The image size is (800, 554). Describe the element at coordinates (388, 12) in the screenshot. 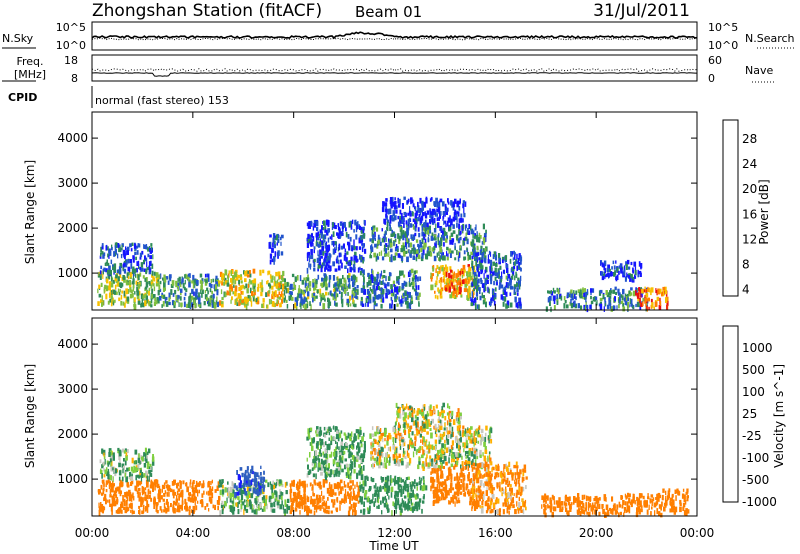

I see `beam-label: Beam 01` at that location.